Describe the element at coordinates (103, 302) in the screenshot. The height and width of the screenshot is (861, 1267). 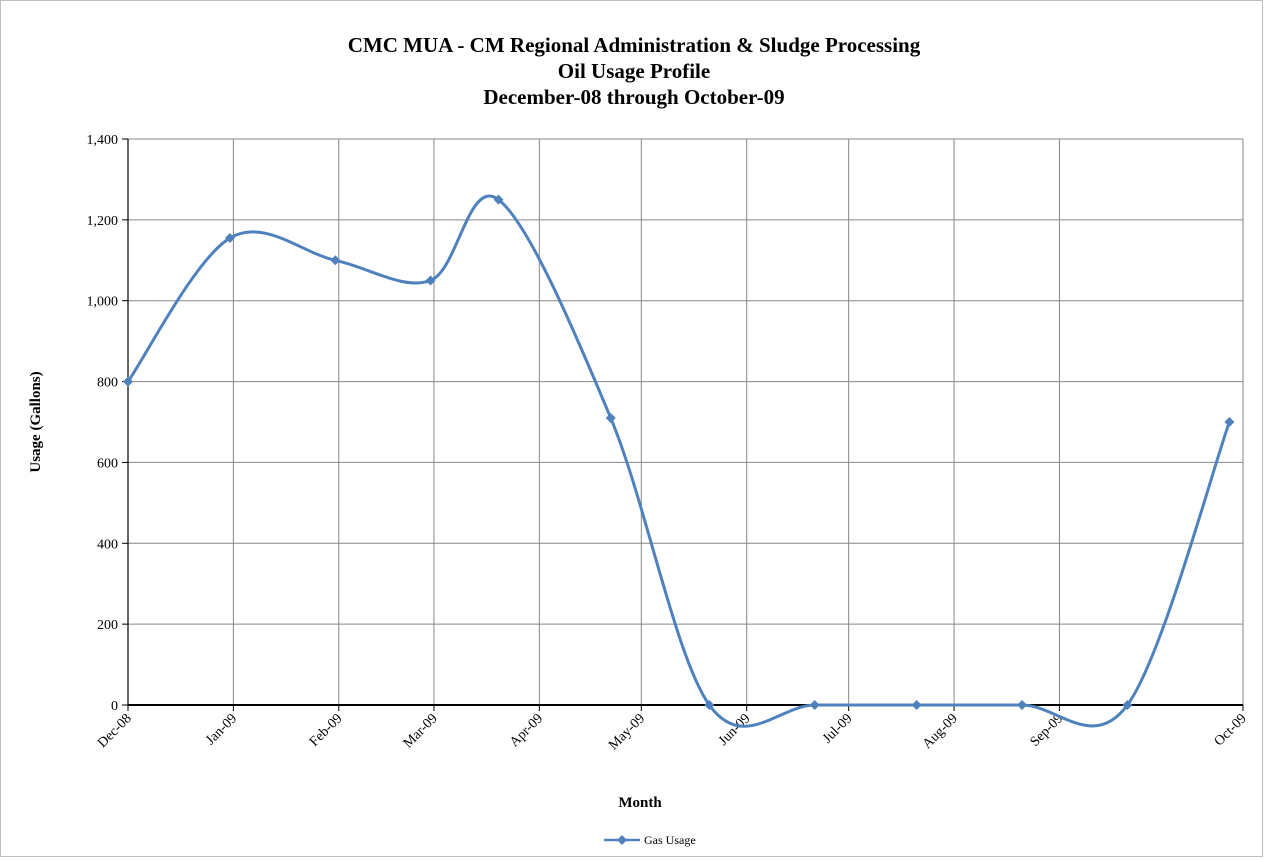
I see `y-tick-label: 1,000` at that location.